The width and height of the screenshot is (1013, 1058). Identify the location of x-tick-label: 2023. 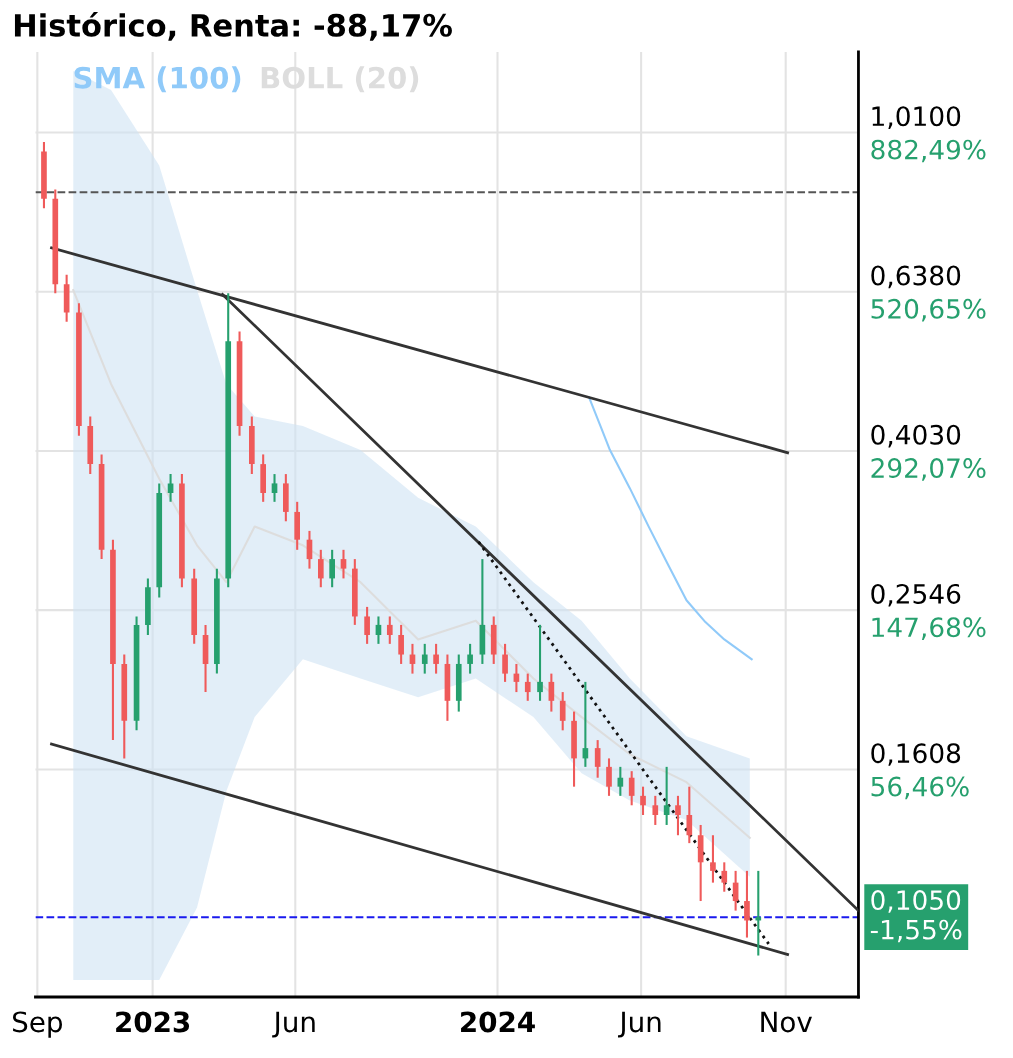
(153, 1022).